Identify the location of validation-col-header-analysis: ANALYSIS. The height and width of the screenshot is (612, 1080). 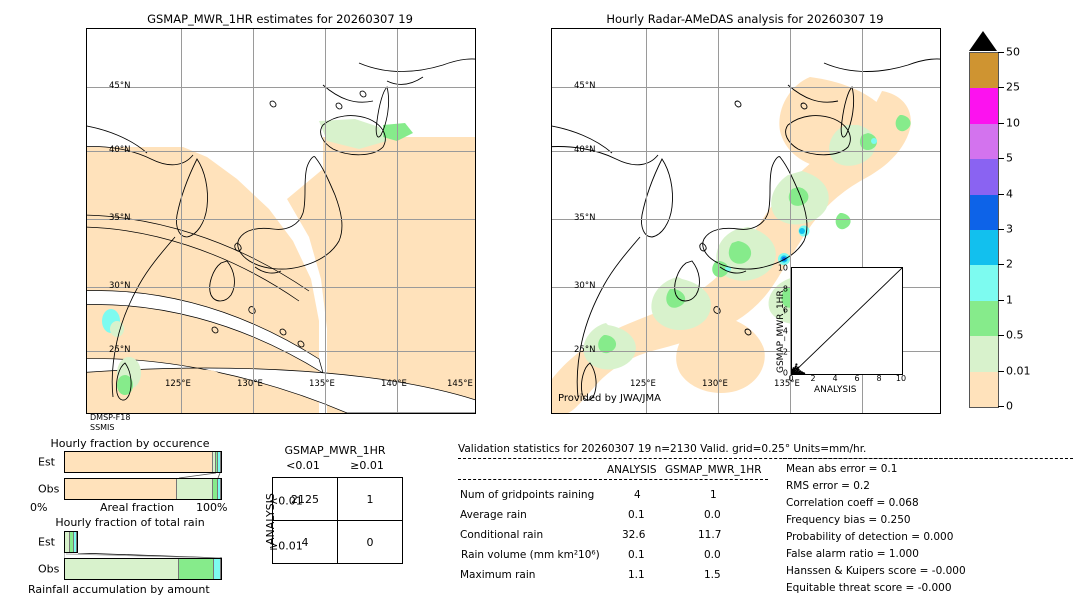
(632, 470).